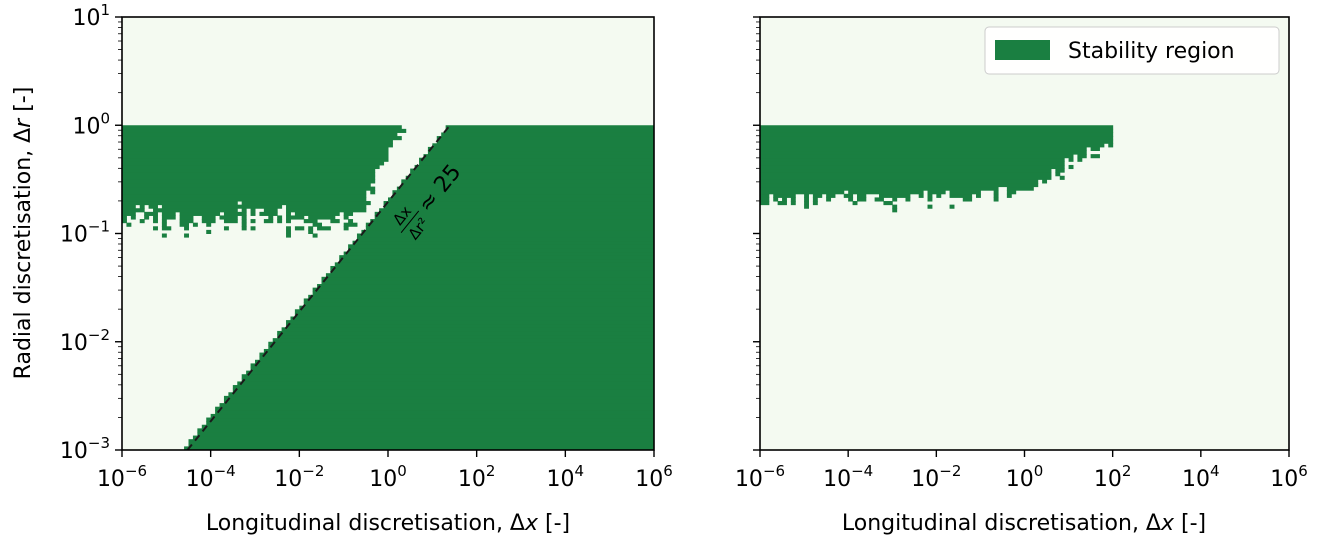 Image resolution: width=1339 pixels, height=539 pixels. Describe the element at coordinates (318, 287) in the screenshot. I see `stability-boundary-line` at that location.